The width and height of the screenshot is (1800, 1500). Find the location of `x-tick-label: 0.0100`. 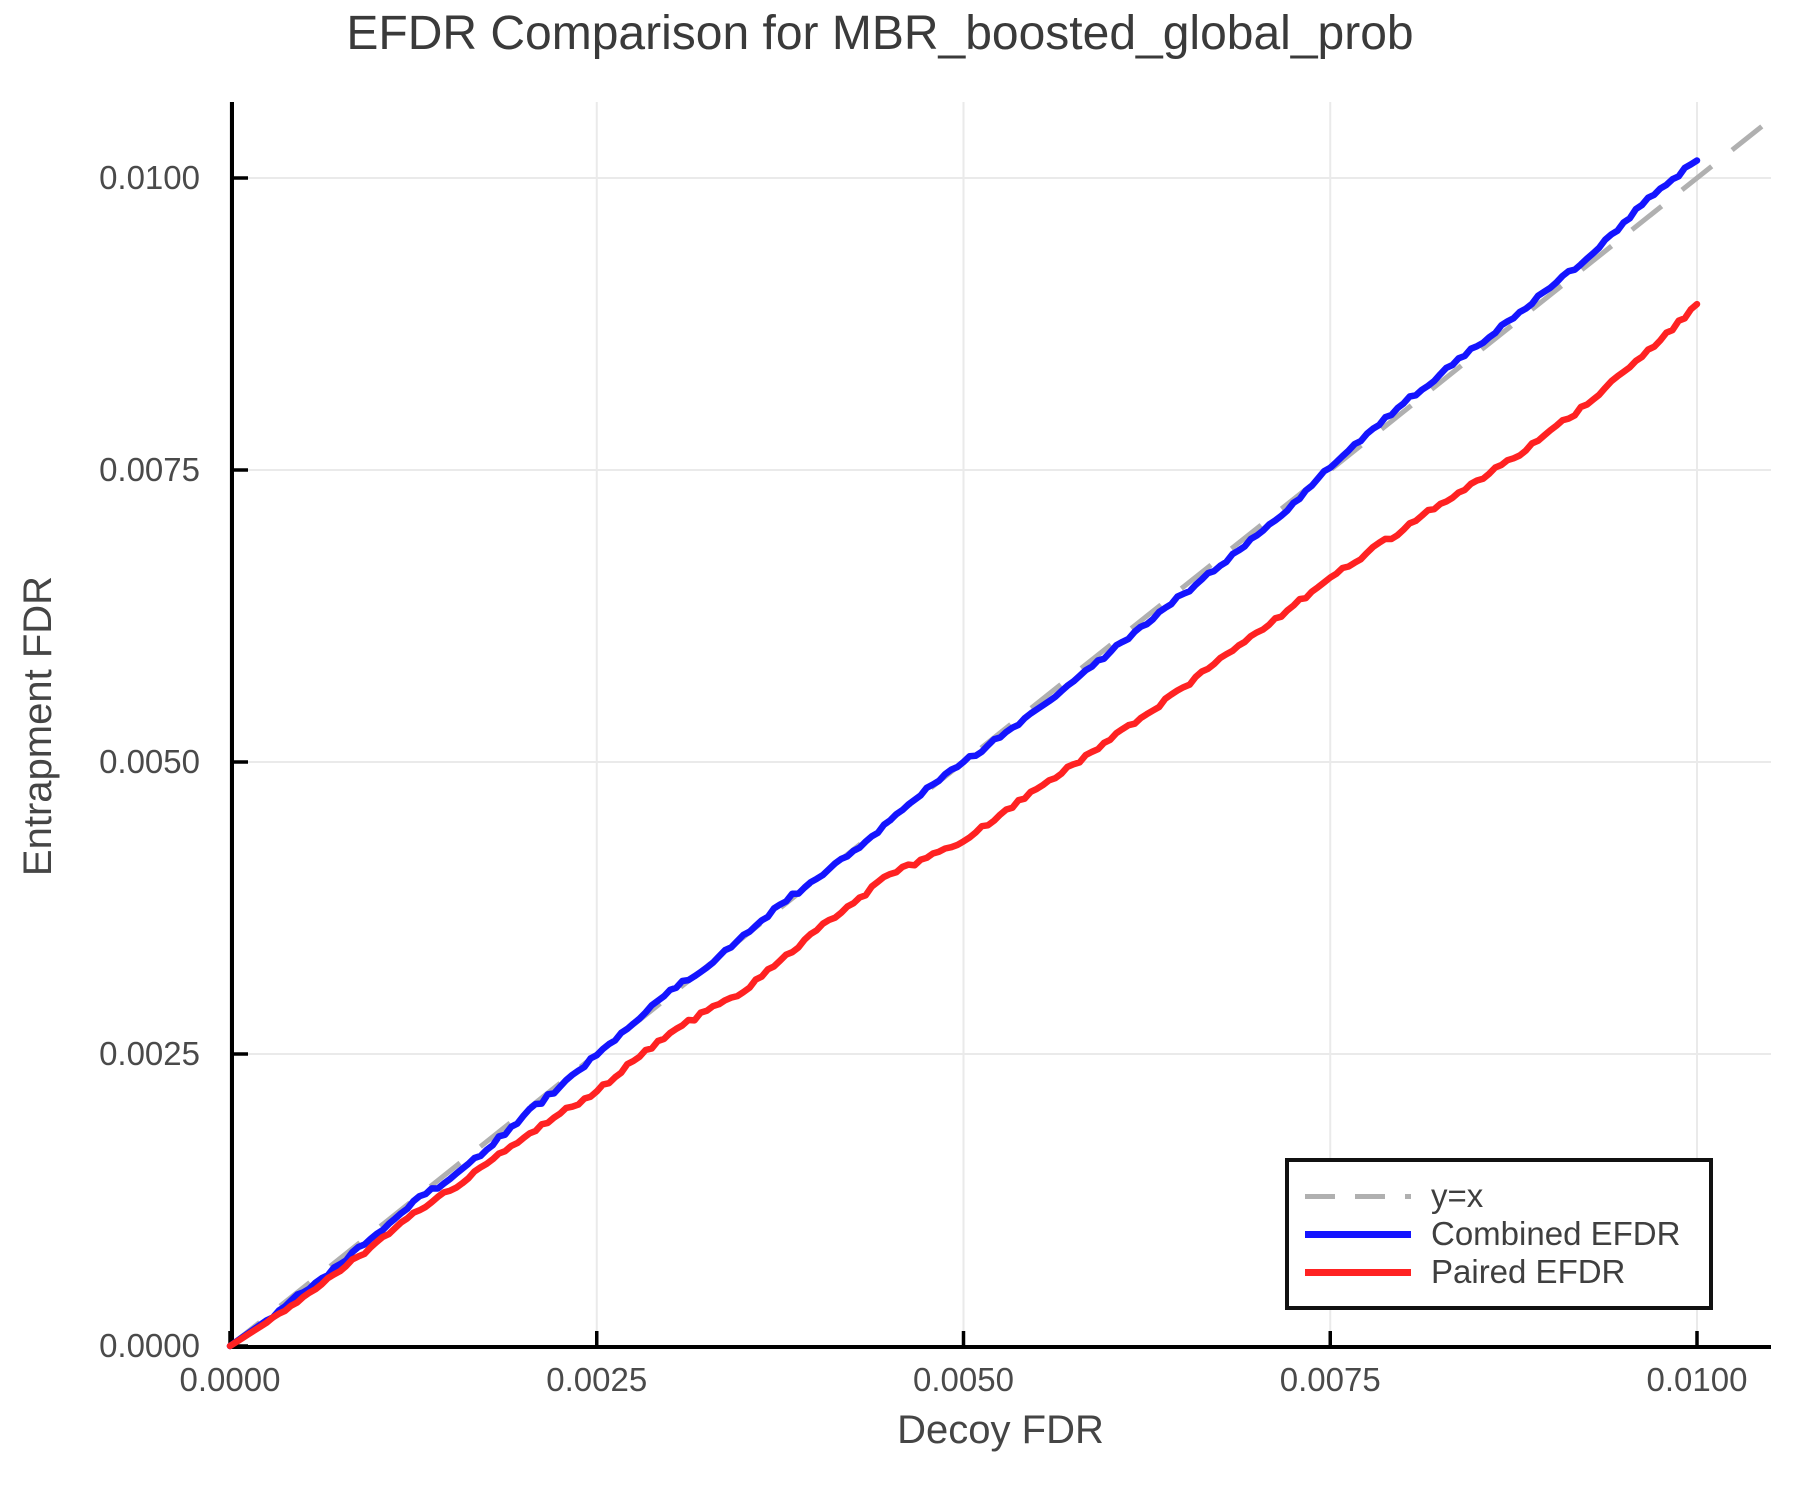

x-tick-label: 0.0100 is located at coordinates (1697, 1379).